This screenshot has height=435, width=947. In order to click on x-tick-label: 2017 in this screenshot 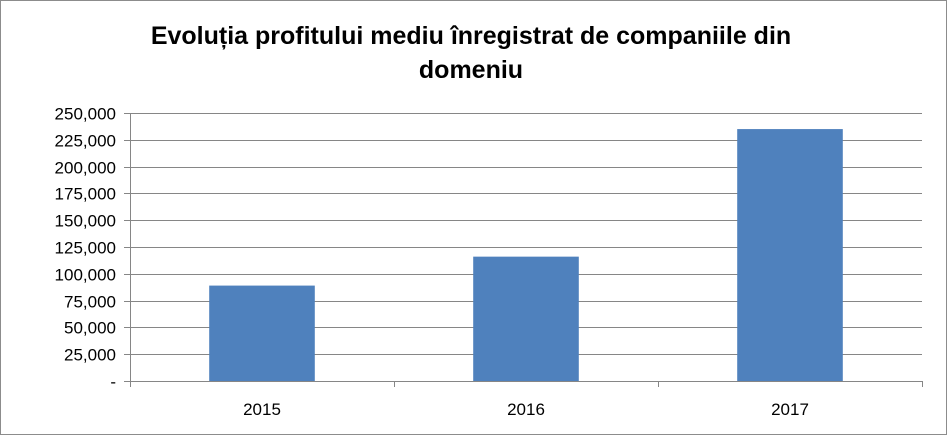, I will do `click(790, 409)`.